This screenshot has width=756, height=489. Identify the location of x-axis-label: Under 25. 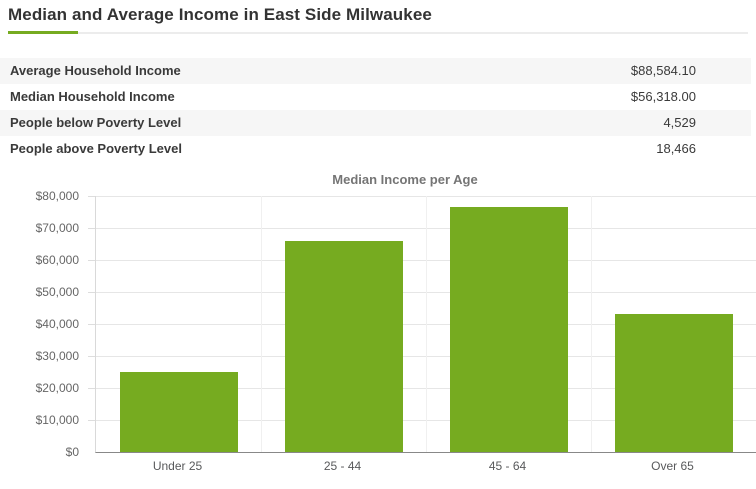
(177, 466).